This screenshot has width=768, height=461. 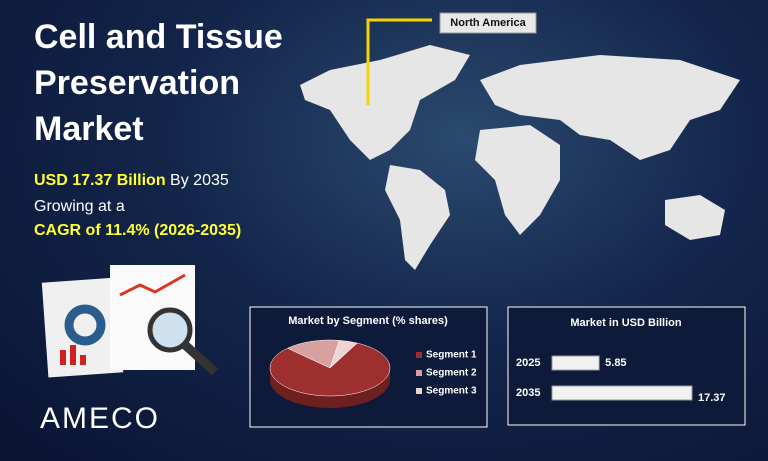 I want to click on map-label: North America, so click(x=488, y=23).